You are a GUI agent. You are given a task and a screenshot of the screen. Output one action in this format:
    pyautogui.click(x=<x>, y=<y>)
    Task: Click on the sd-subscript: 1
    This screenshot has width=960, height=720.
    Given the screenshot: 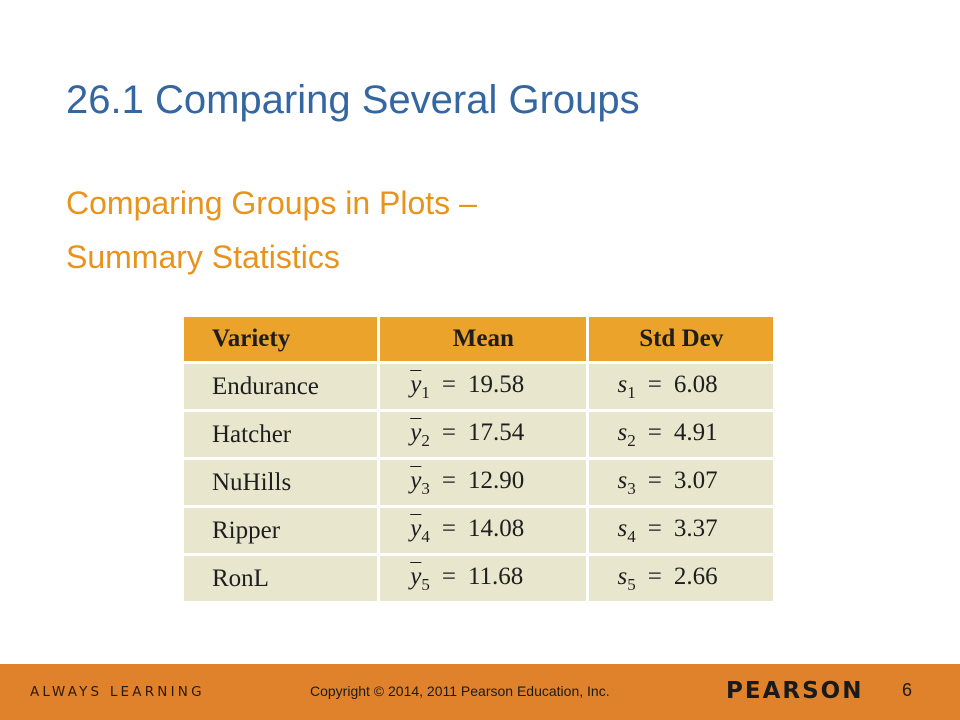 What is the action you would take?
    pyautogui.click(x=631, y=392)
    